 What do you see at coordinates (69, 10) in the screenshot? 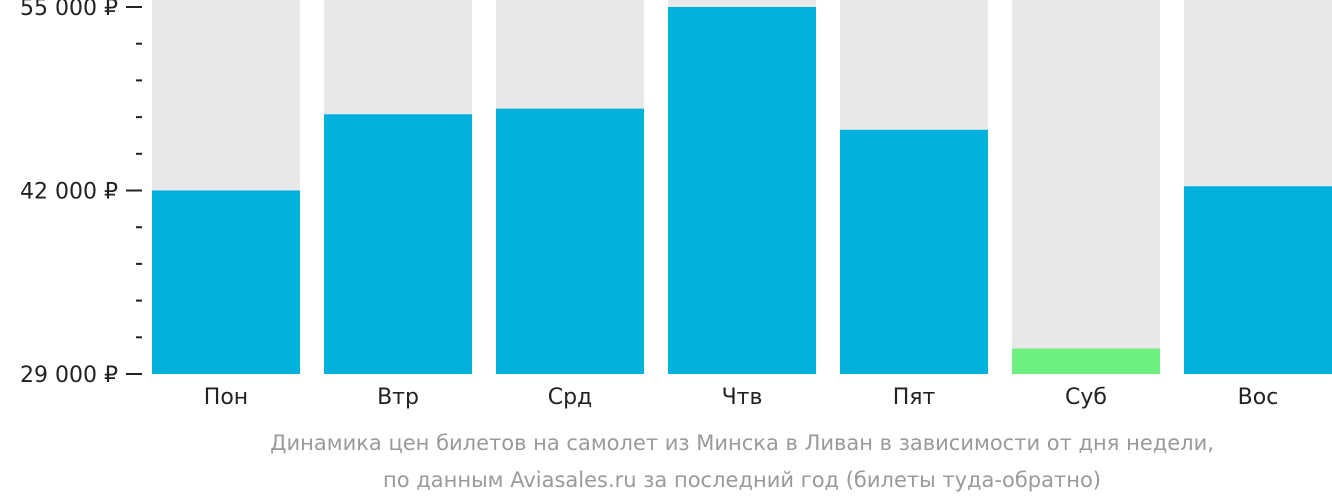
I see `y-tick-label: 55 000 ₽` at bounding box center [69, 10].